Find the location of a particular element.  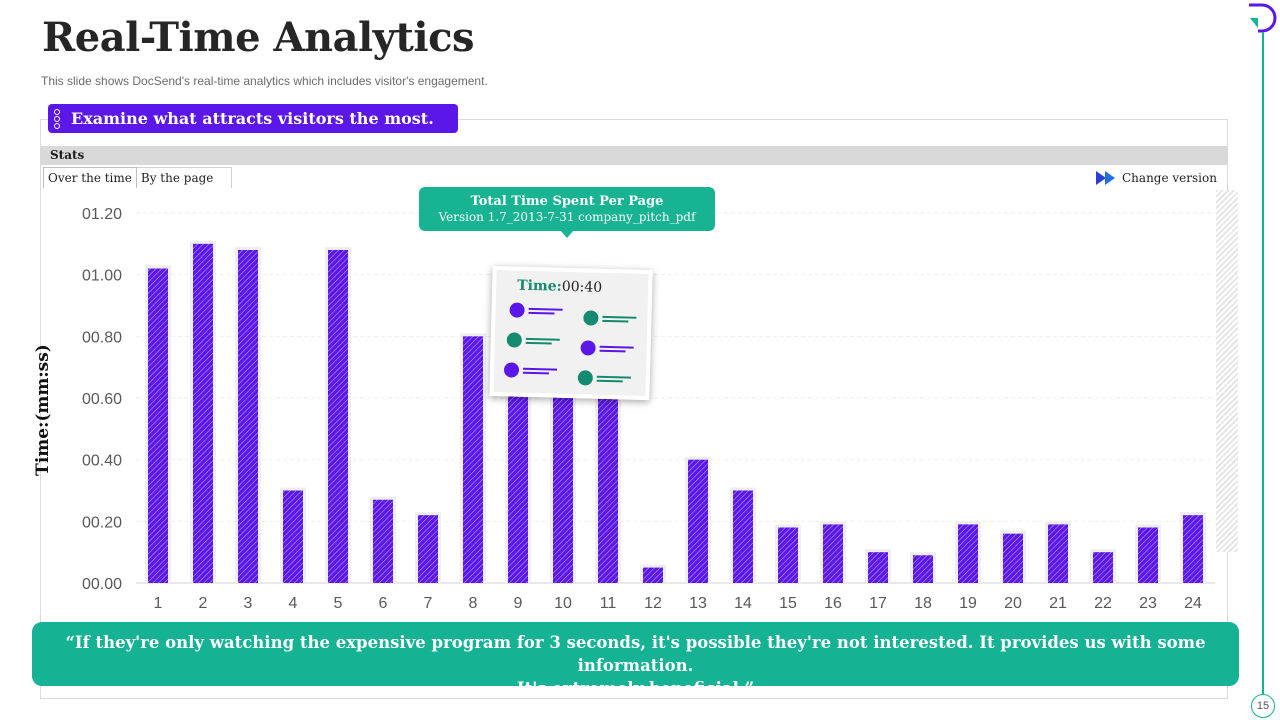

headline-banner: Examine what attracts visitors the most. is located at coordinates (253, 118).